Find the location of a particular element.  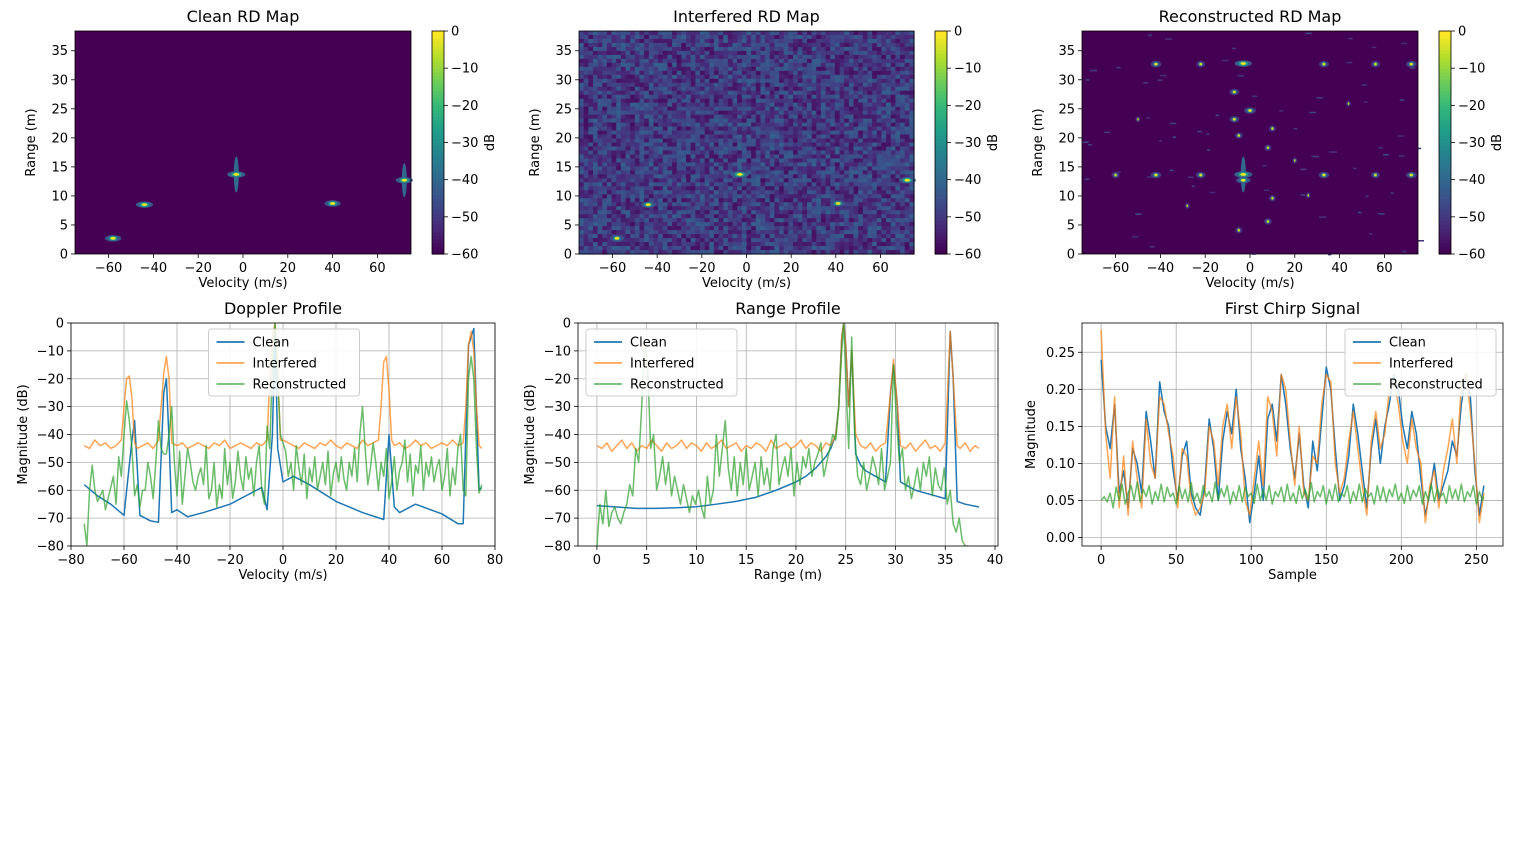

colorbar-tick-label: −30 is located at coordinates (967, 143).